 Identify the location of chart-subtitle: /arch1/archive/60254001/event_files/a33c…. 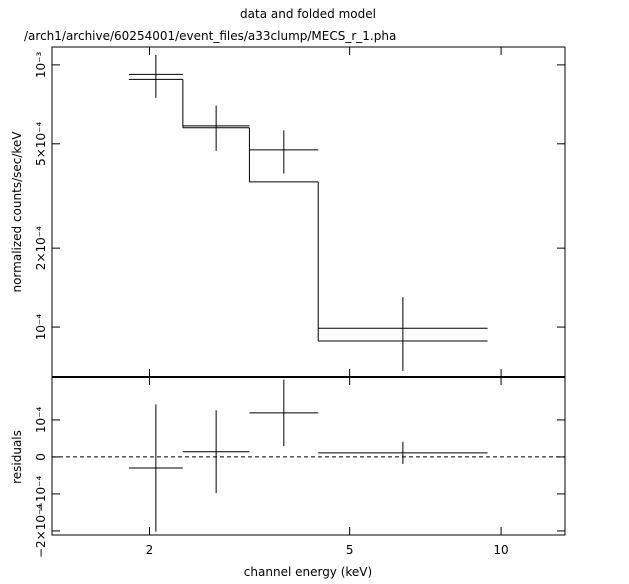
(210, 36).